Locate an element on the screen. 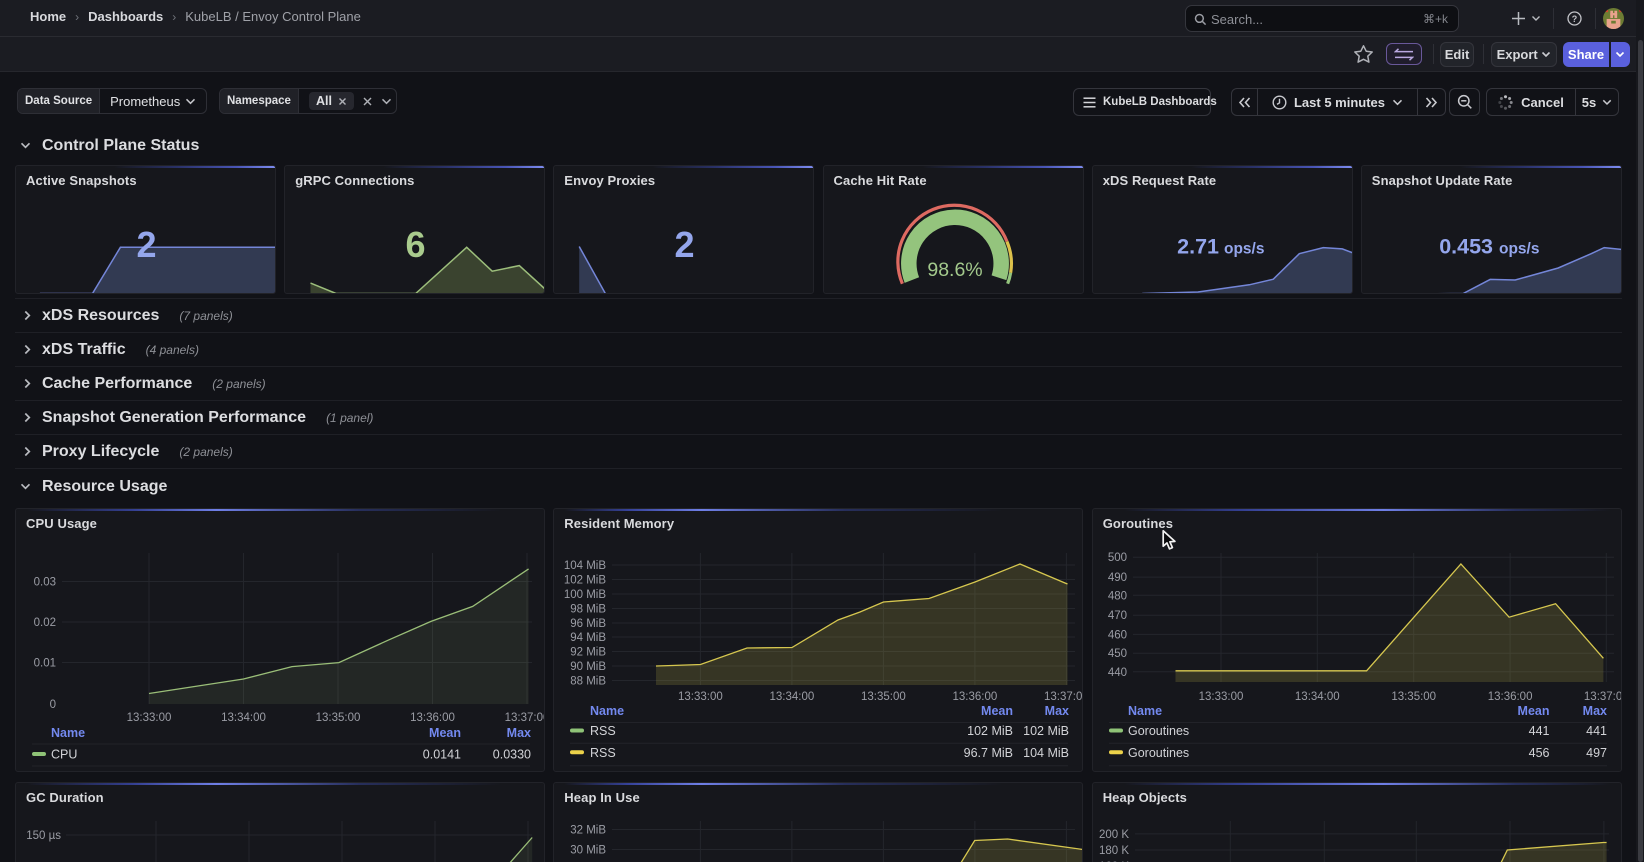 Image resolution: width=1644 pixels, height=862 pixels. svg-text: 0.03 is located at coordinates (45, 583).